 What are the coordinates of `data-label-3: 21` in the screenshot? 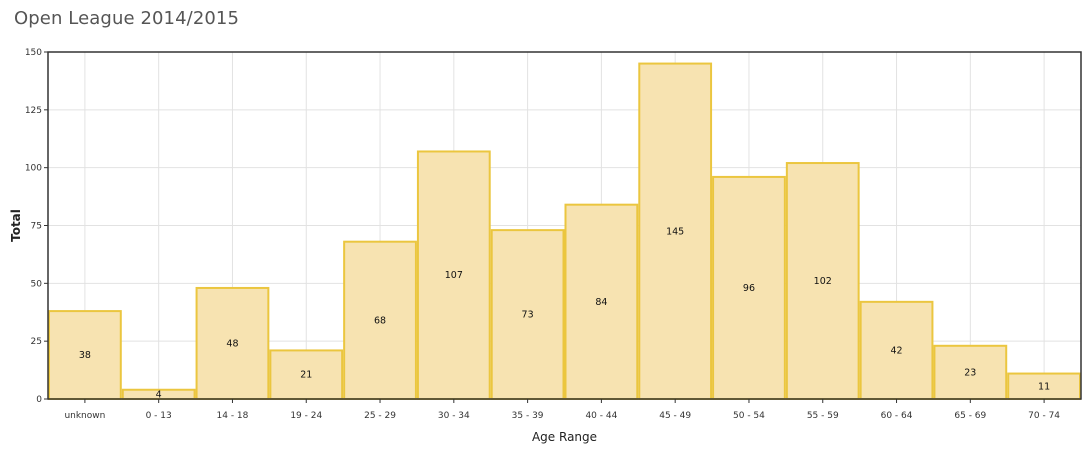 It's located at (306, 375).